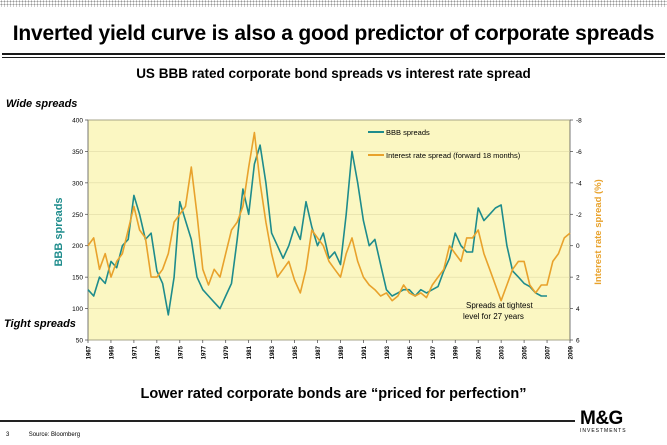 Image resolution: width=667 pixels, height=445 pixels. Describe the element at coordinates (499, 311) in the screenshot. I see `chart-annotation: Spreads at tightest level for 27 years` at that location.